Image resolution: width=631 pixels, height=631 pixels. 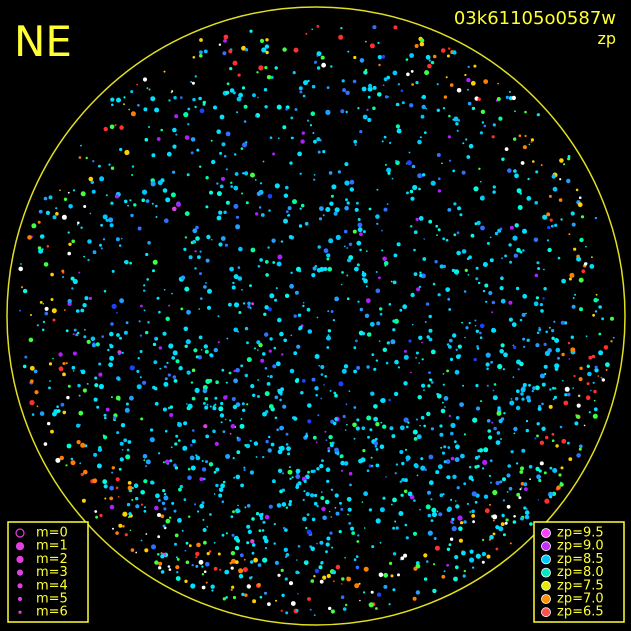 What do you see at coordinates (52, 612) in the screenshot?
I see `magnitude-label: m=6` at bounding box center [52, 612].